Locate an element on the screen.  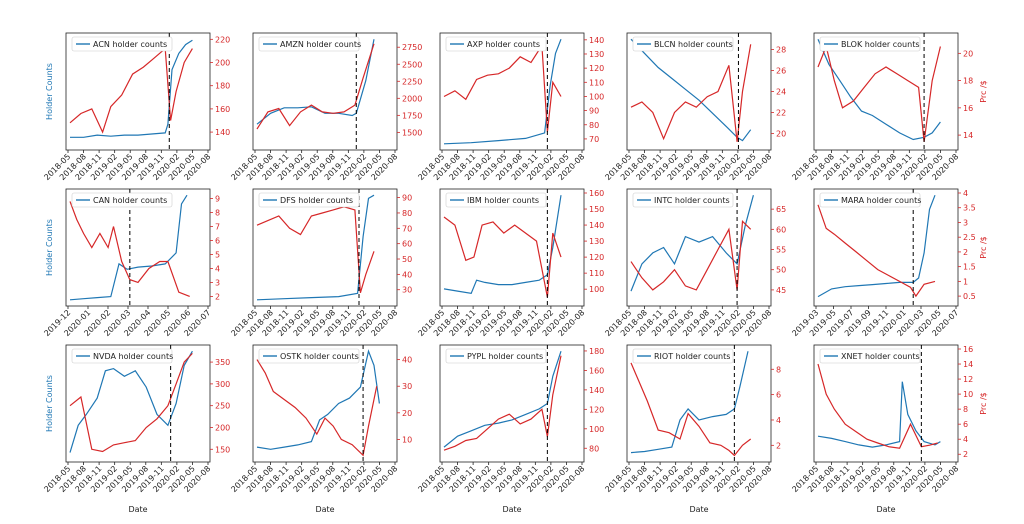
legend-label: MARA holder counts is located at coordinates (881, 200).